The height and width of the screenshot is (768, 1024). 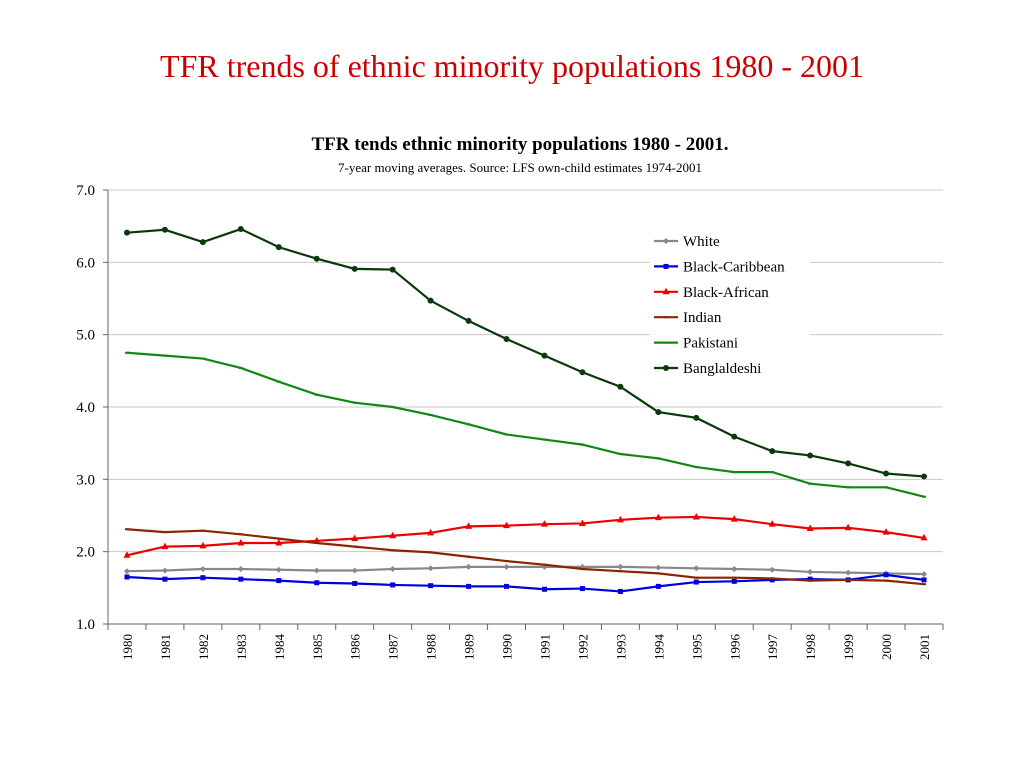 I want to click on legend-item: Pakistani, so click(x=696, y=344).